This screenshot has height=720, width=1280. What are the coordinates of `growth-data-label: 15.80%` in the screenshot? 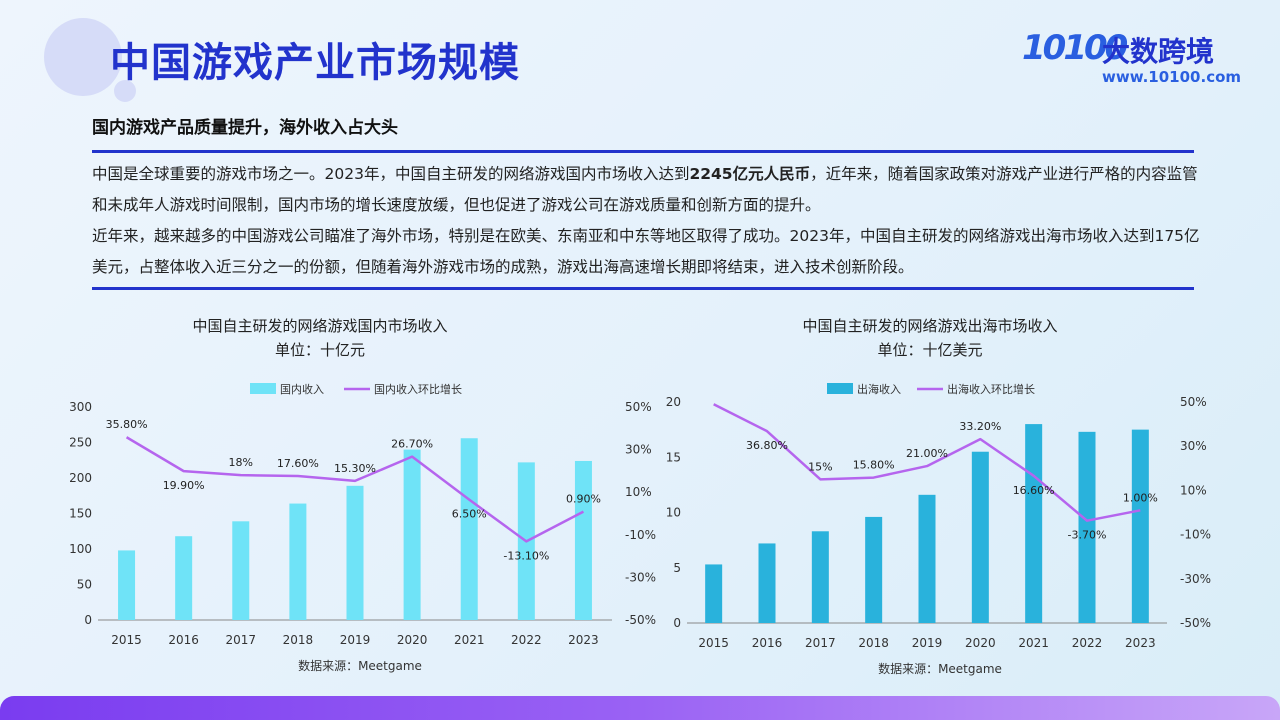 It's located at (874, 465).